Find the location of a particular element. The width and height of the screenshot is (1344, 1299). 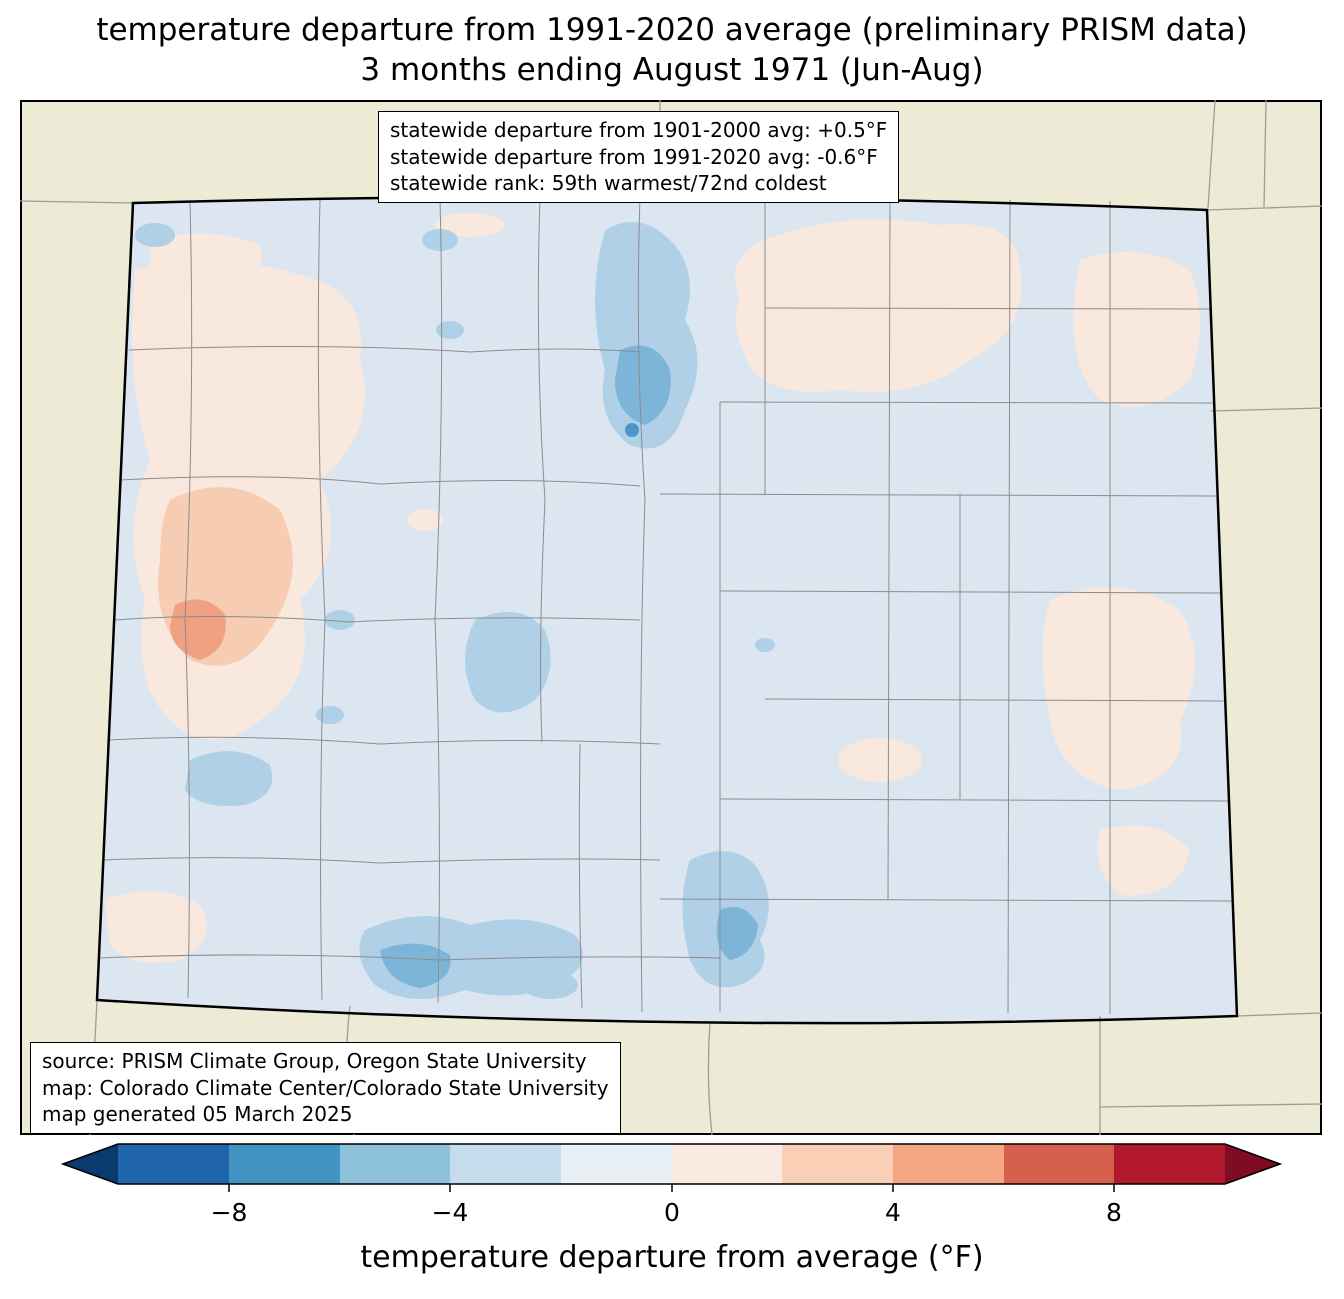

colorbar-tick-label: 8 is located at coordinates (1114, 1212).